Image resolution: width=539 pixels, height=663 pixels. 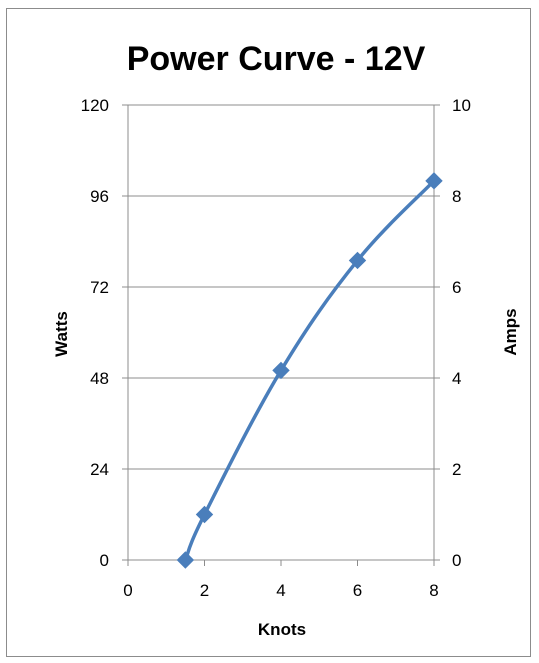 I want to click on x-tick-label: 8, so click(x=433, y=590).